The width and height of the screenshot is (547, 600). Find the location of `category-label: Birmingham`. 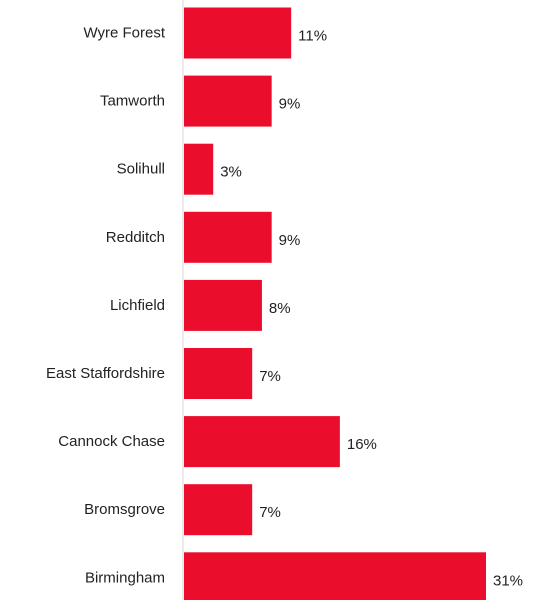

category-label: Birmingham is located at coordinates (125, 577).